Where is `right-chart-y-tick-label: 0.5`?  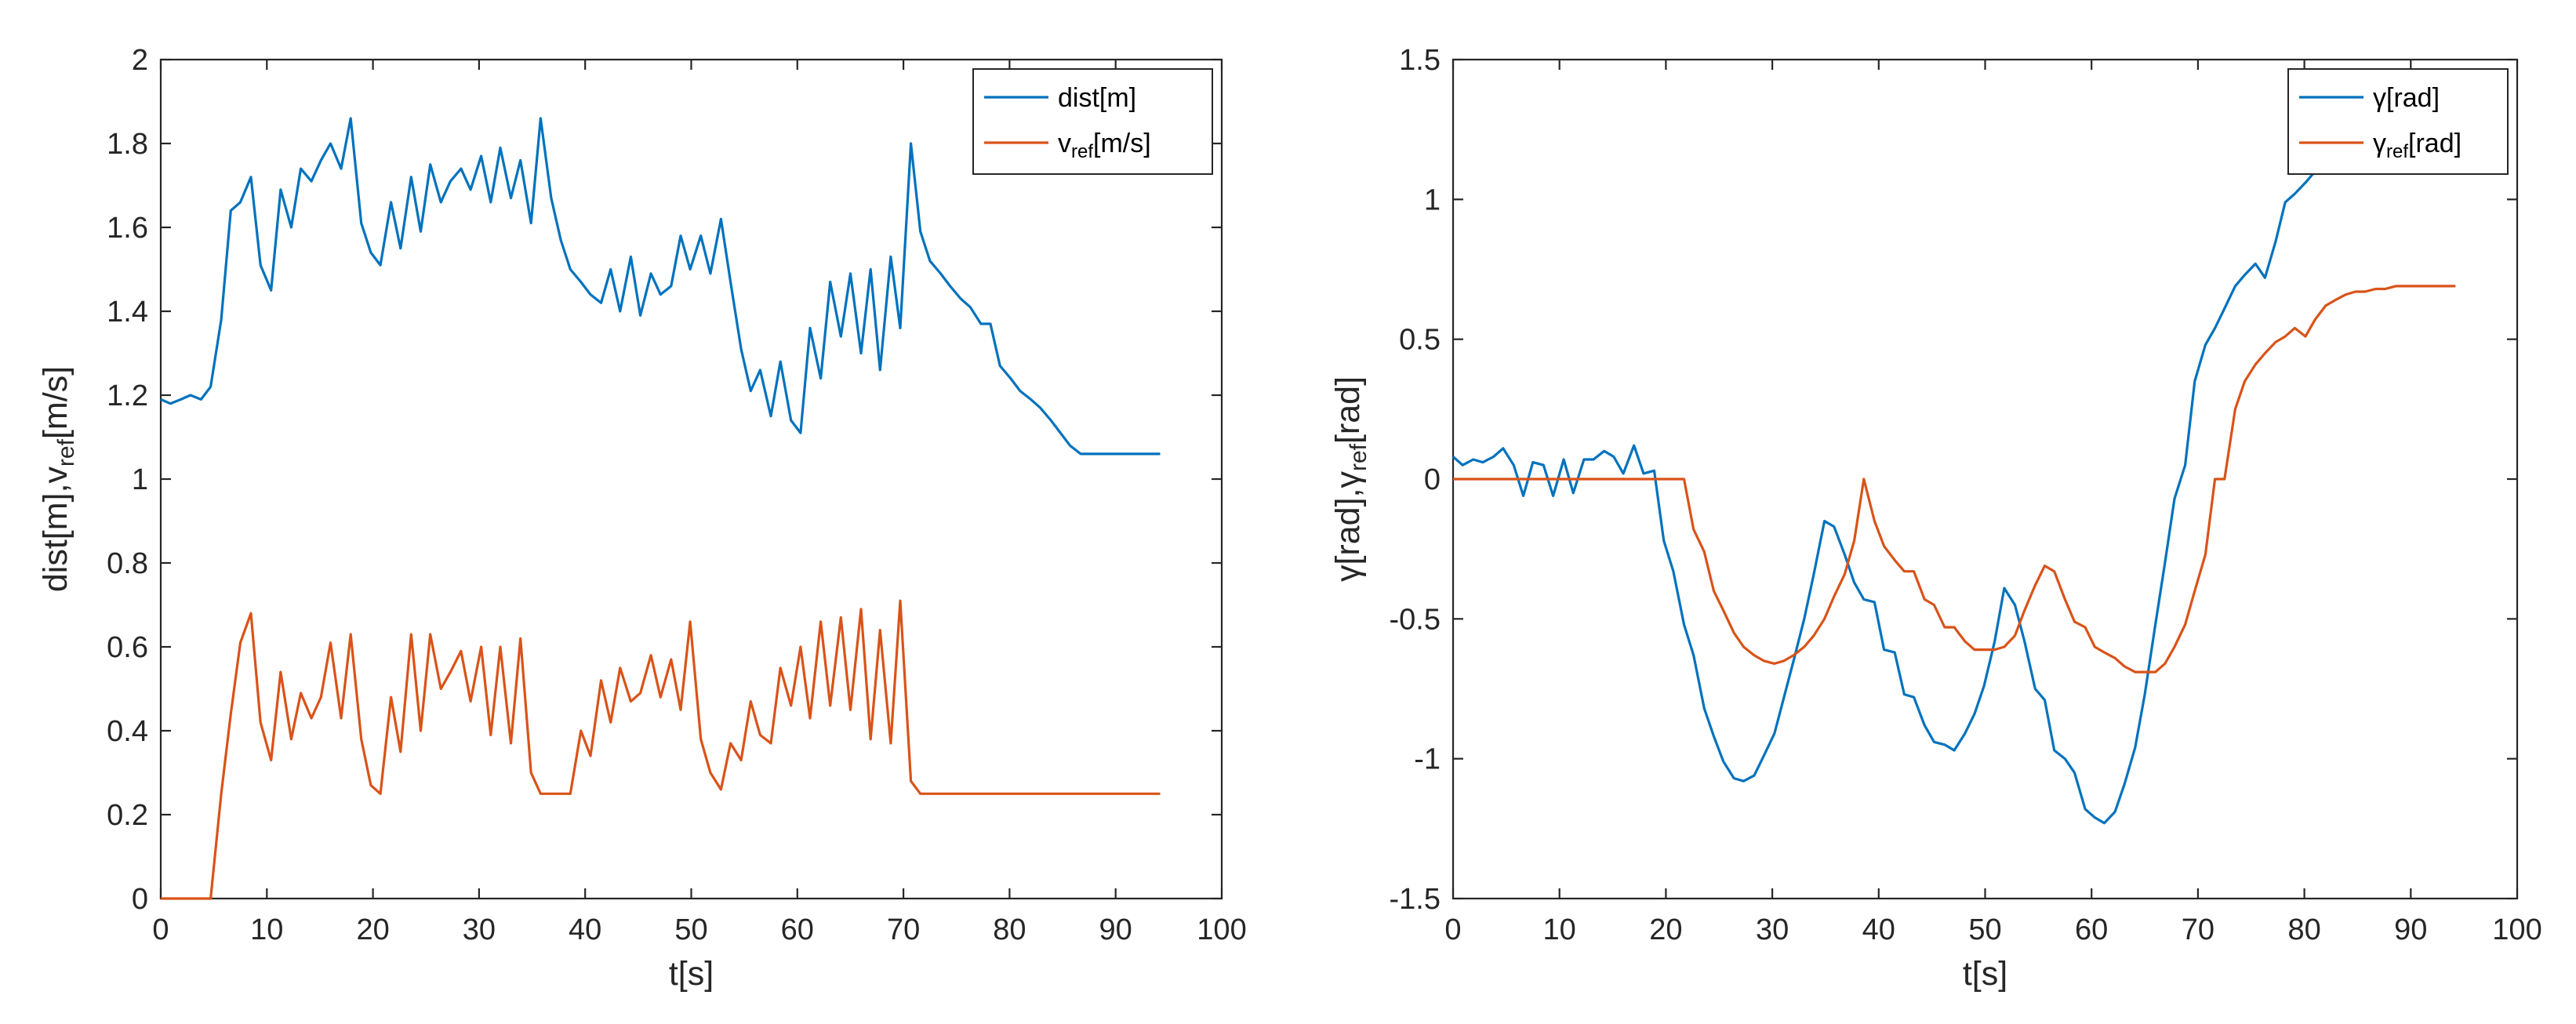
right-chart-y-tick-label: 0.5 is located at coordinates (1420, 340).